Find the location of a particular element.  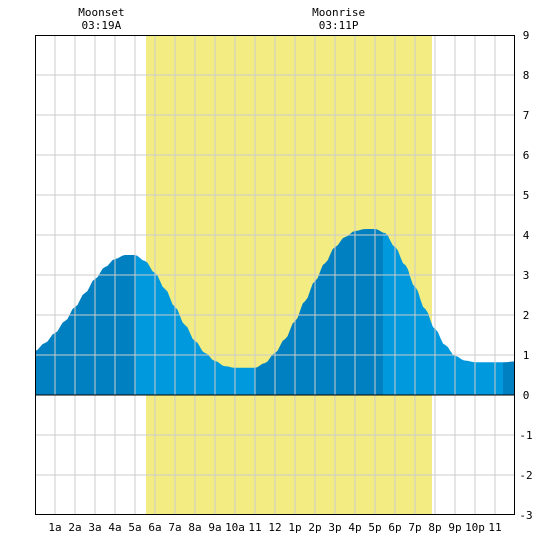

x-tick-label: 4a is located at coordinates (114, 527).